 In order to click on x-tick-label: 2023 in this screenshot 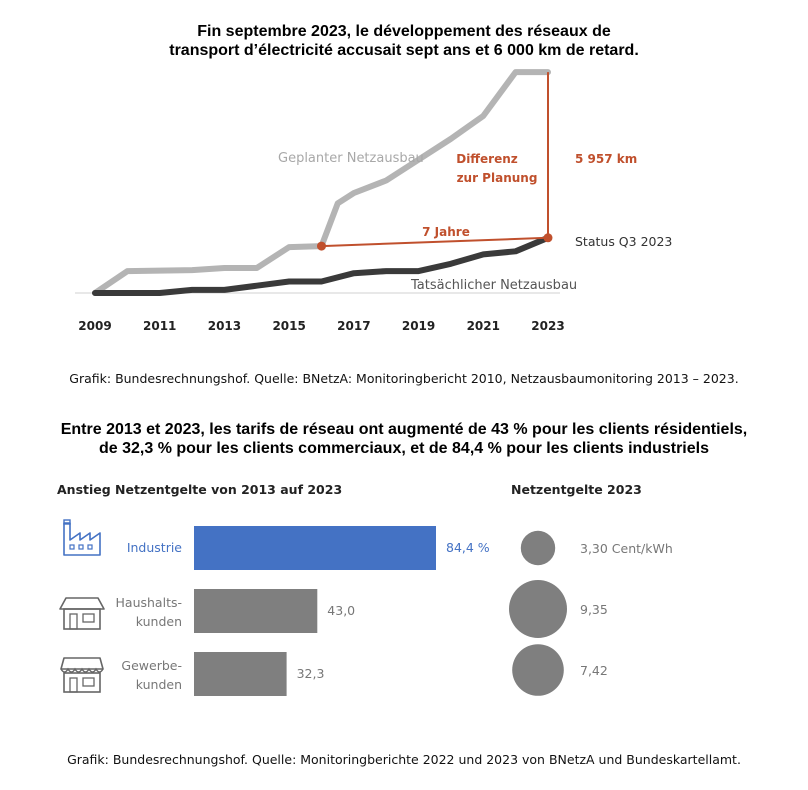, I will do `click(547, 326)`.